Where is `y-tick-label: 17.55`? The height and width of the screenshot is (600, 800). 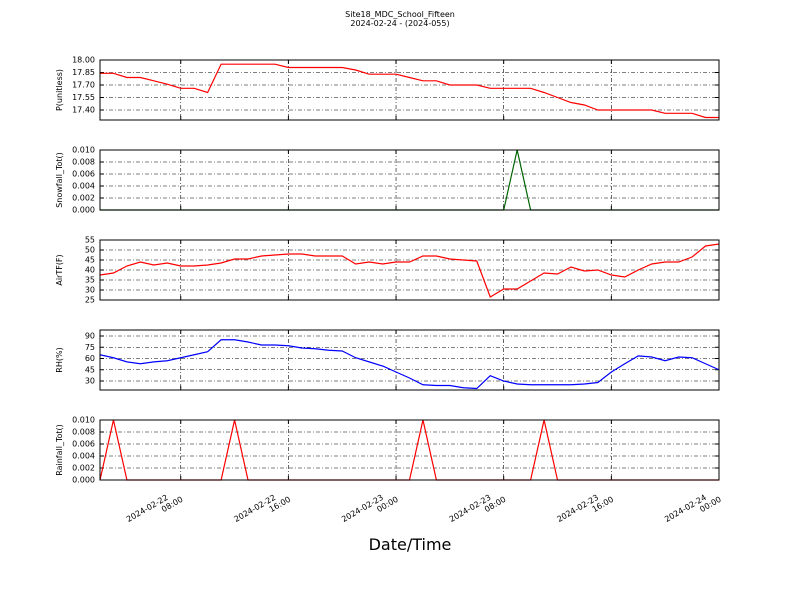
y-tick-label: 17.55 is located at coordinates (83, 97).